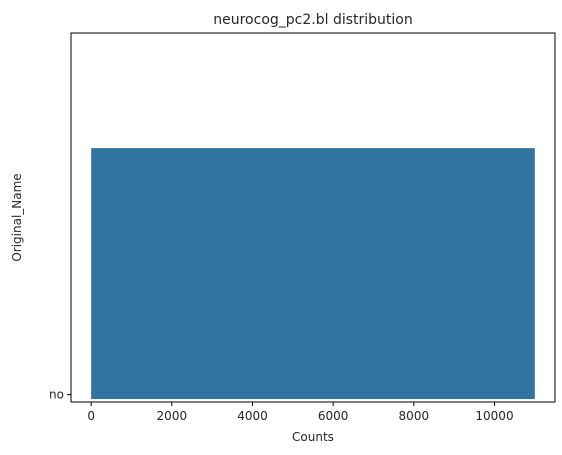 This screenshot has height=455, width=562. I want to click on y-axis-label: Original_Name, so click(17, 217).